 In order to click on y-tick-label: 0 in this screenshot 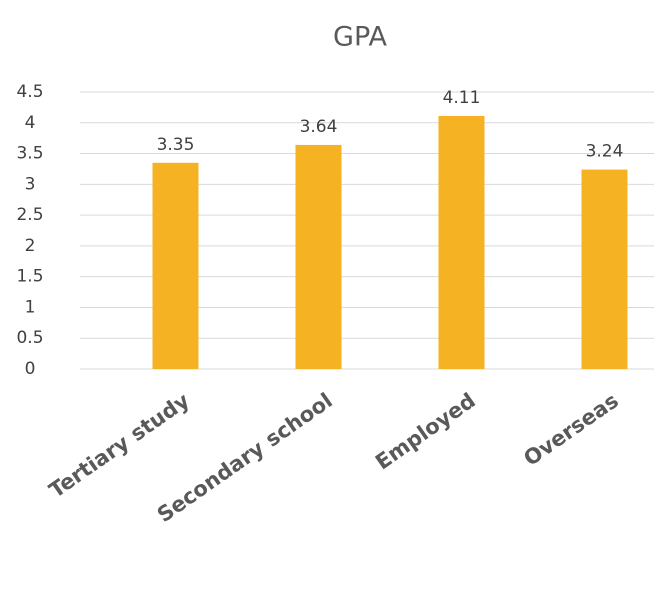, I will do `click(30, 369)`.